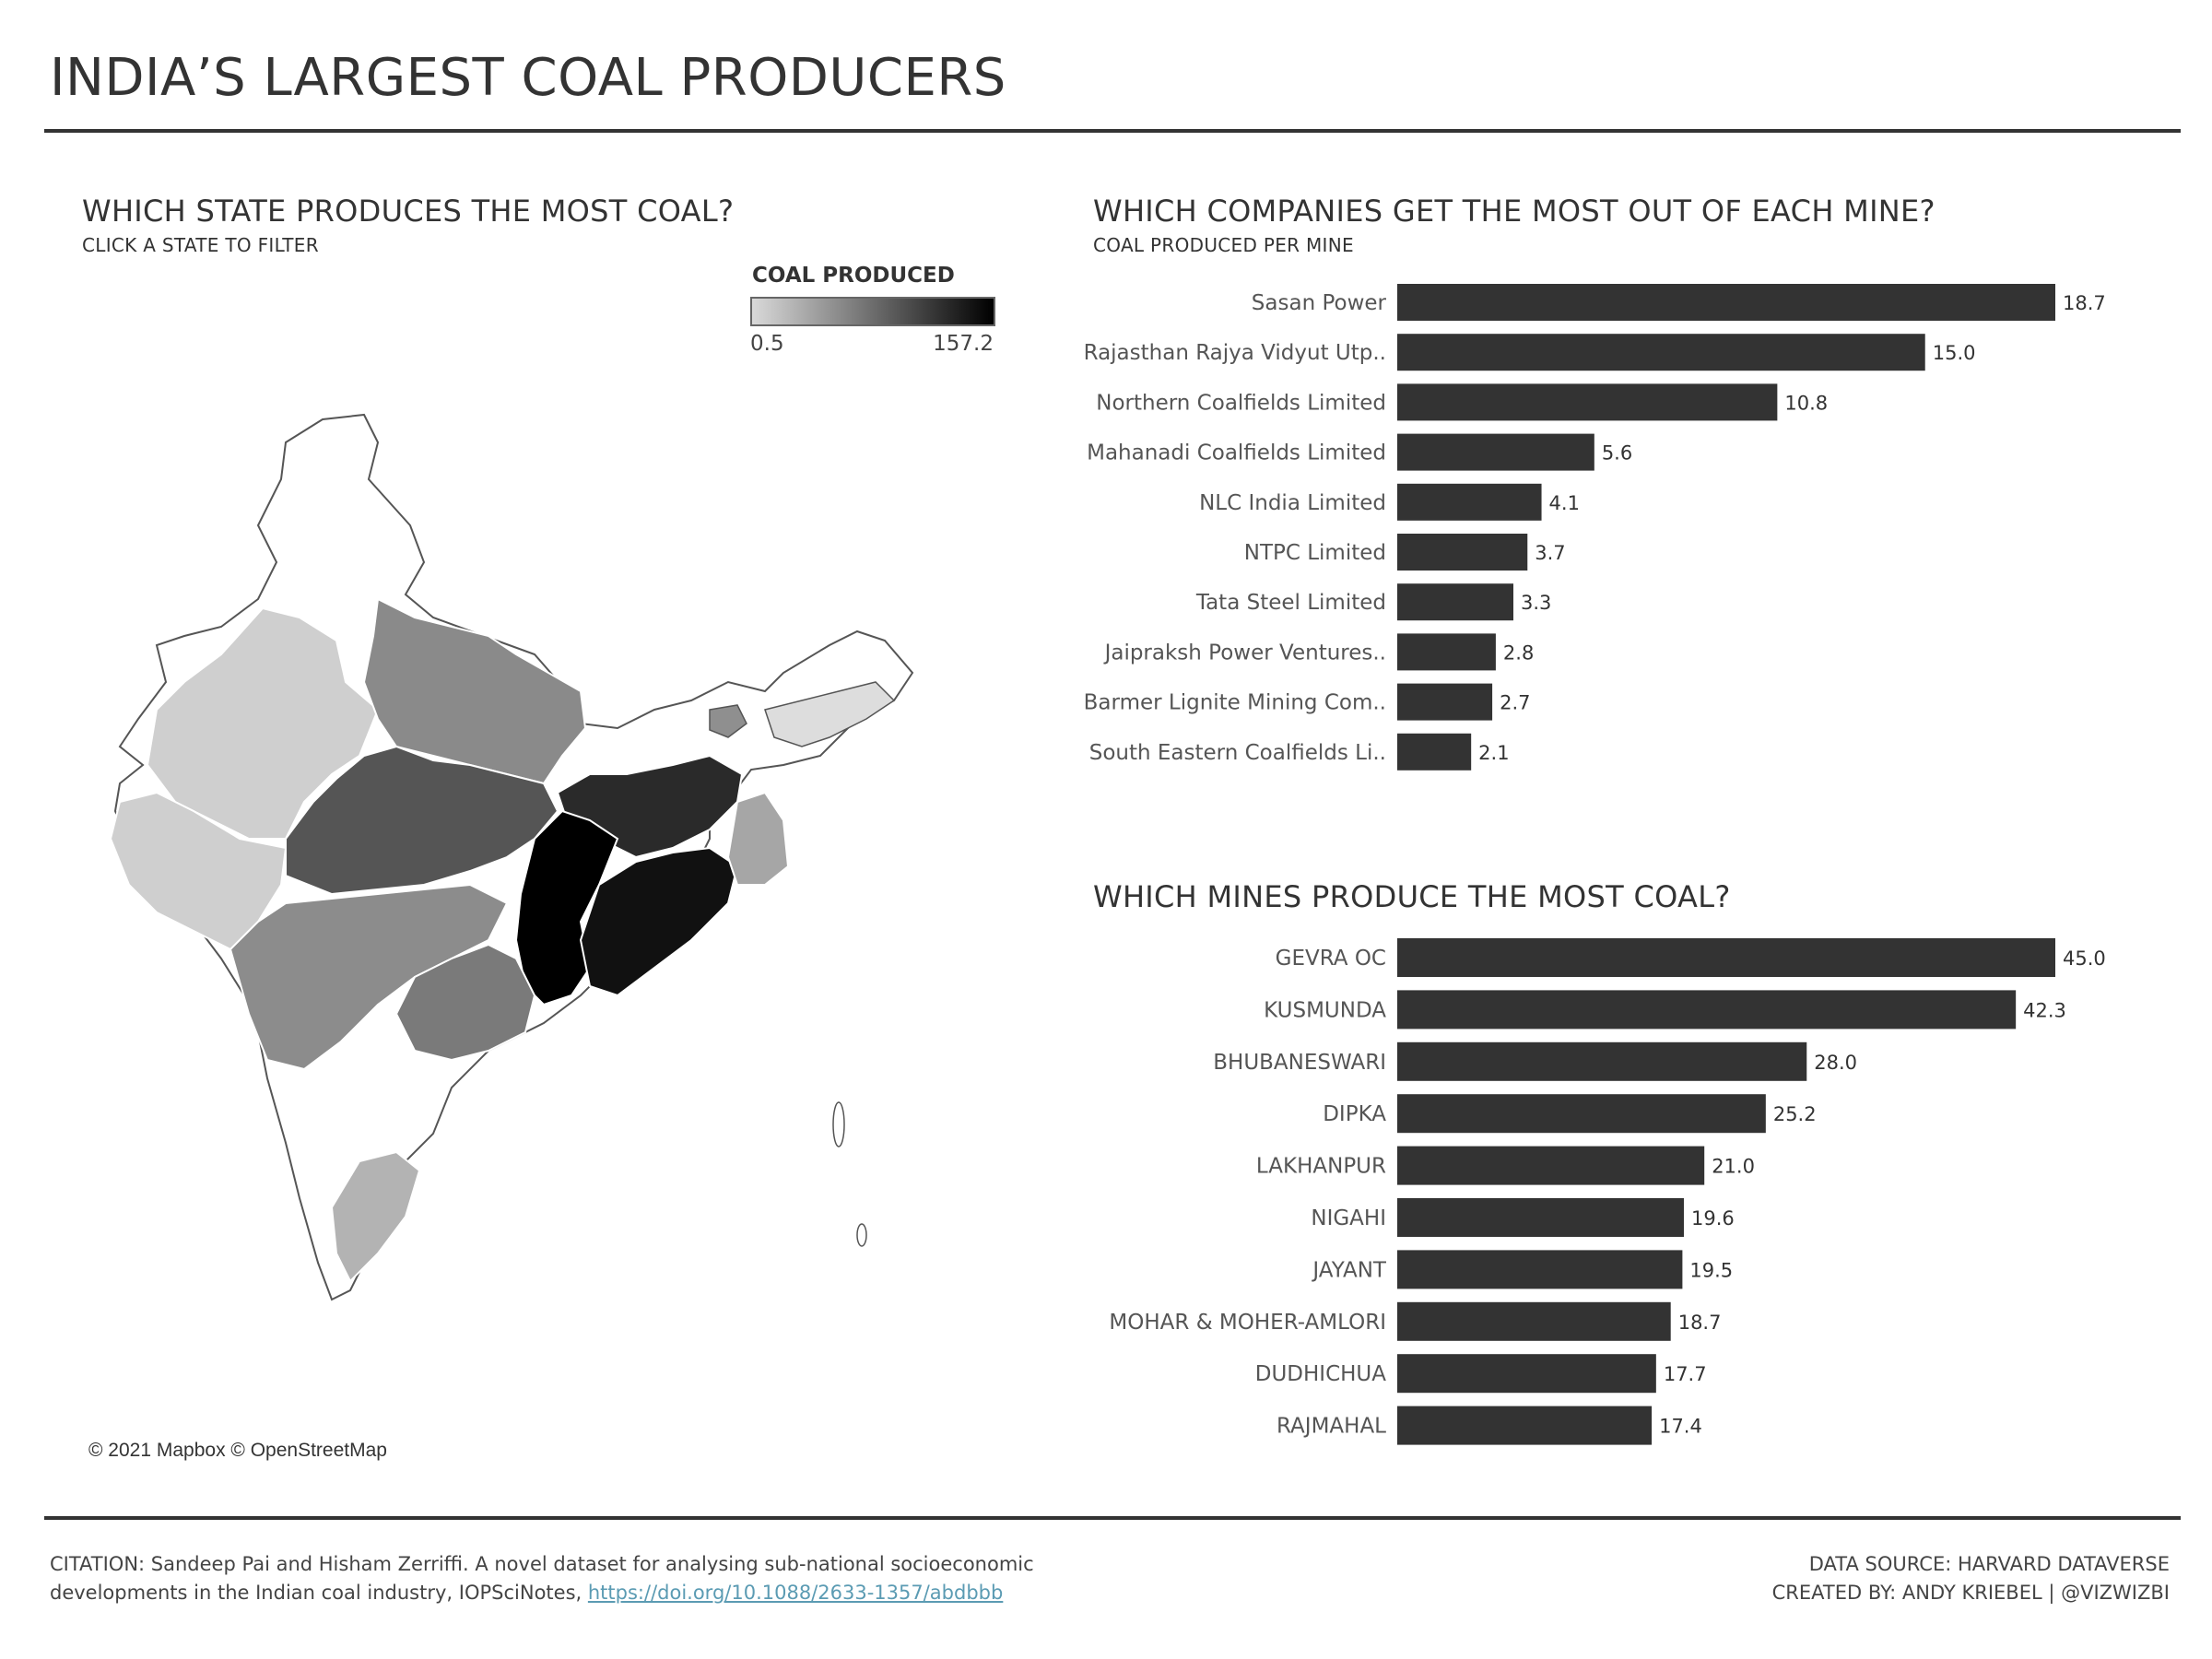  Describe the element at coordinates (1970, 1593) in the screenshot. I see `created-by: CREATED BY: ANDY KRIEBEL | @VIZWIZBI` at that location.